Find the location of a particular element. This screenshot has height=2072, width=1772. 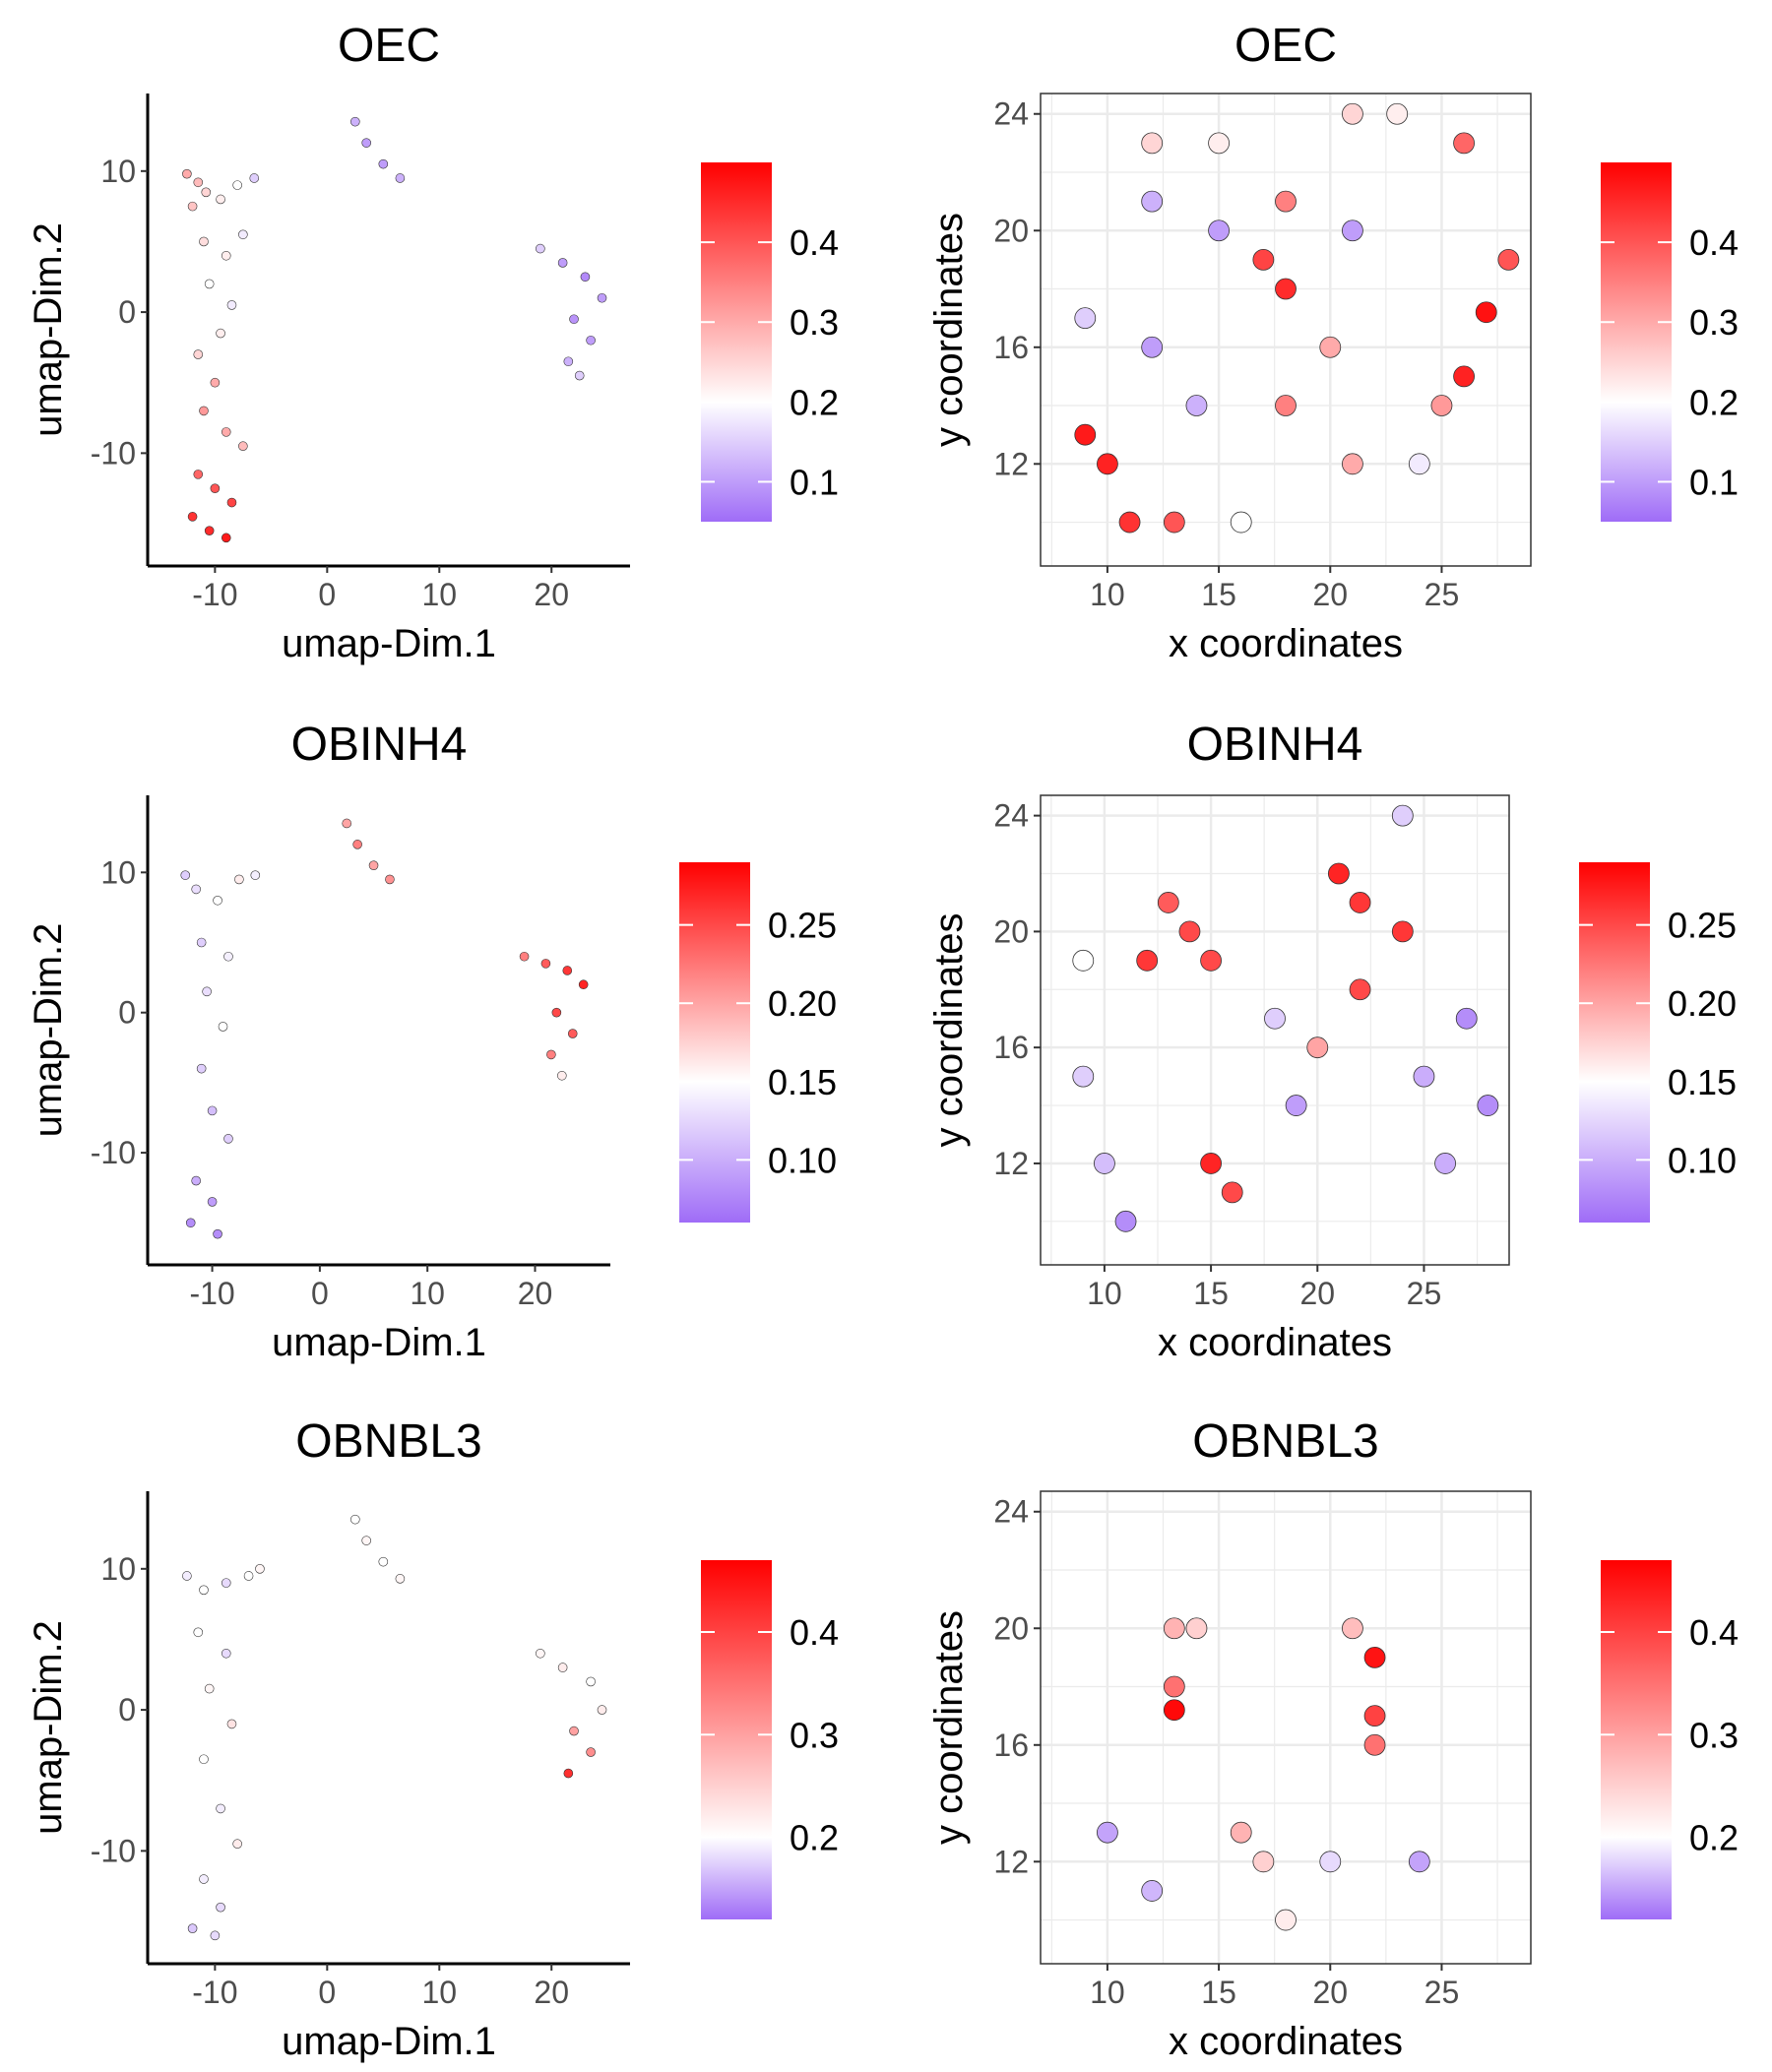

y-axis-title: umap-Dim.2 is located at coordinates (48, 1030).